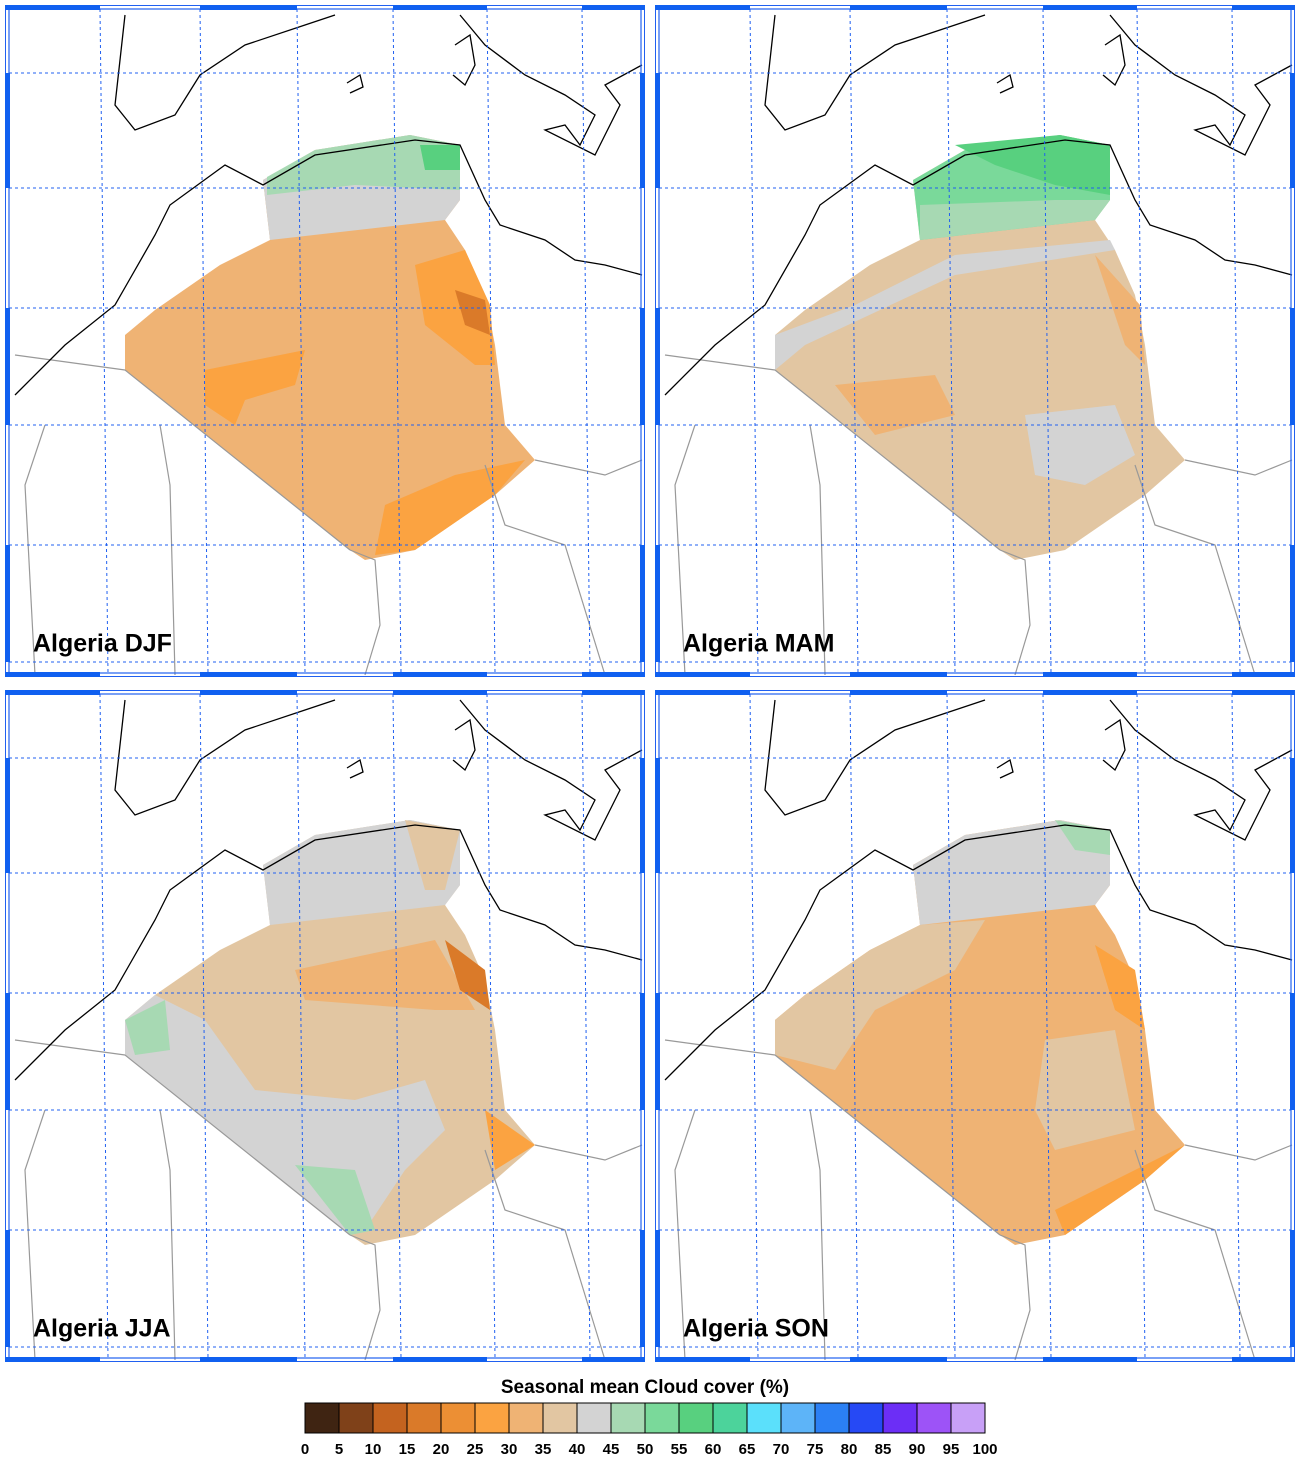 The height and width of the screenshot is (1460, 1300). I want to click on colorbar-label: 20, so click(441, 1449).